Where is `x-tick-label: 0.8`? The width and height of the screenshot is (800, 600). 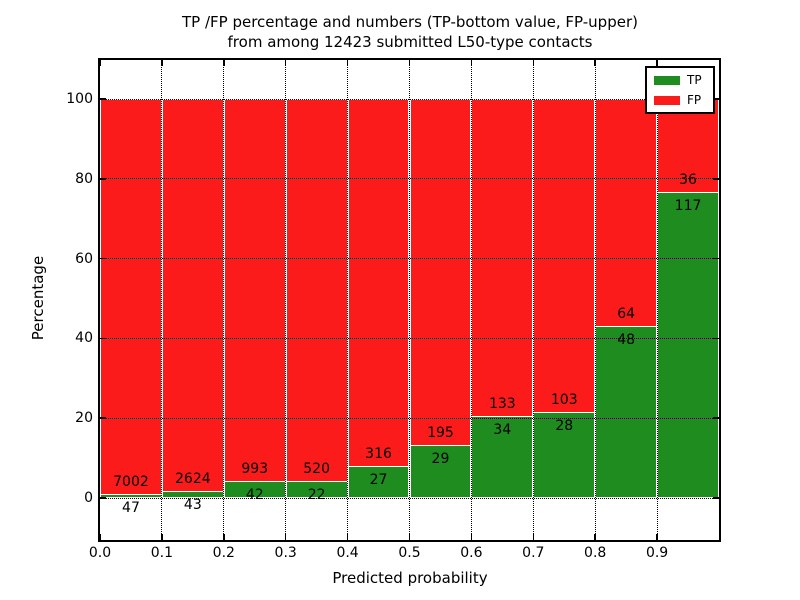 x-tick-label: 0.8 is located at coordinates (595, 553).